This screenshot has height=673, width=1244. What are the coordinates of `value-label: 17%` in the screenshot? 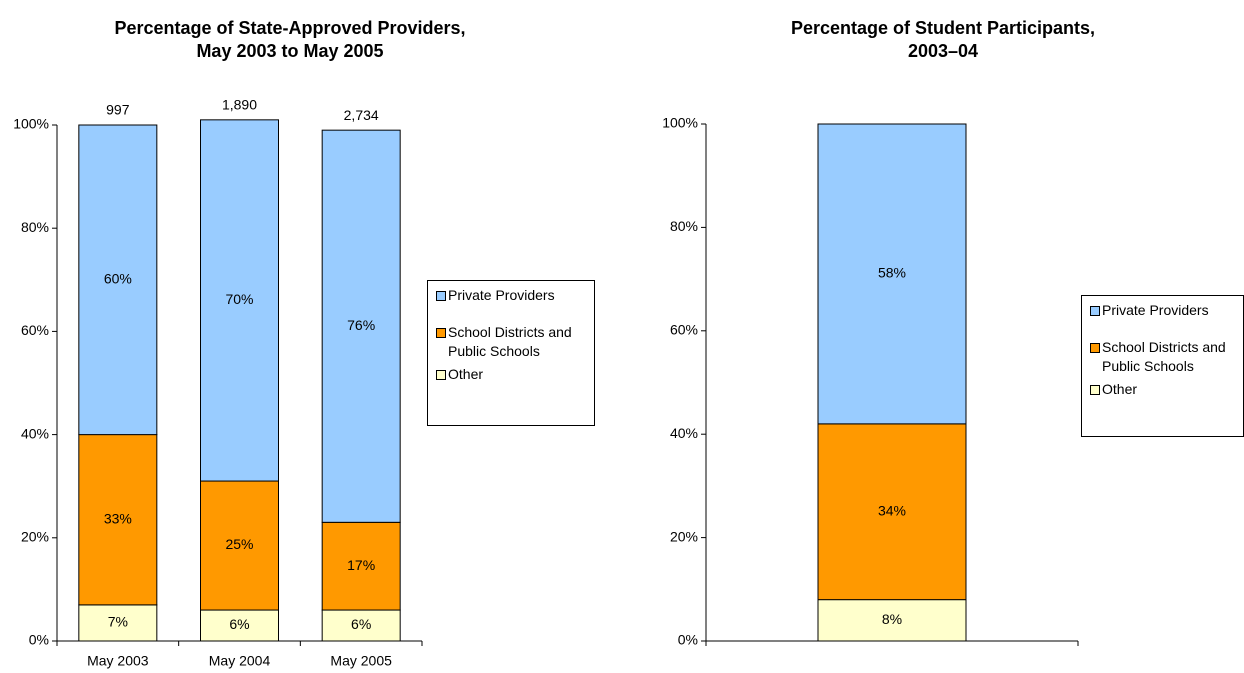 It's located at (361, 565).